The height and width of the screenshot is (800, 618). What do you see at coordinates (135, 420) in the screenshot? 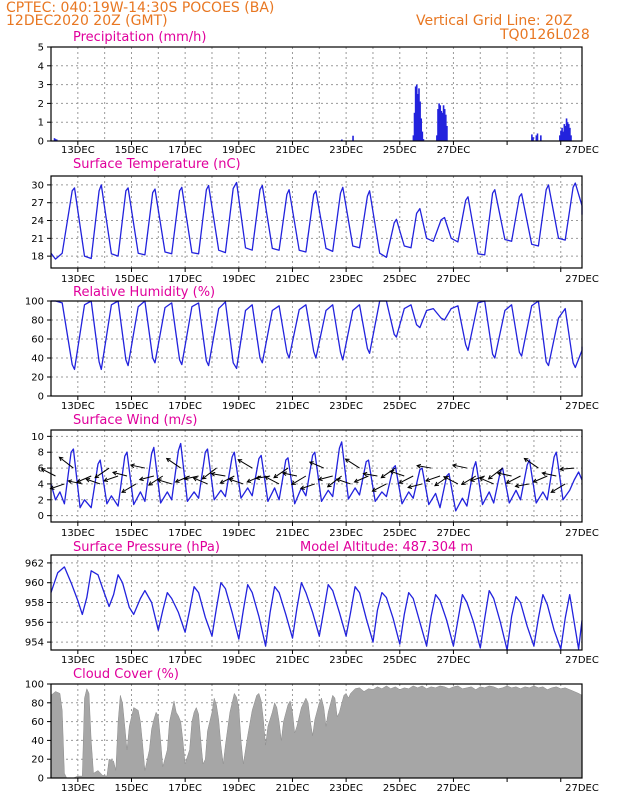
I see `surface-wind-title: Surface Wind (m/s)` at bounding box center [135, 420].